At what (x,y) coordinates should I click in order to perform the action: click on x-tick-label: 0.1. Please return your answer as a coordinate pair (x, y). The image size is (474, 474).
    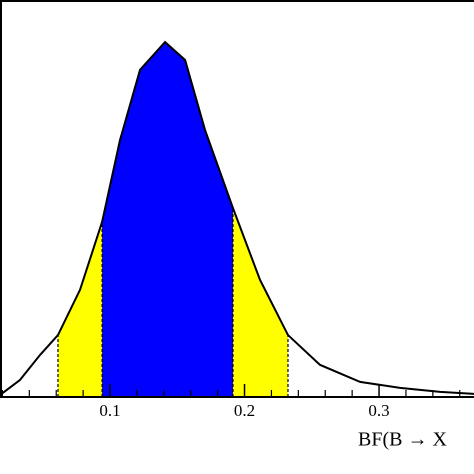
    Looking at the image, I should click on (109, 410).